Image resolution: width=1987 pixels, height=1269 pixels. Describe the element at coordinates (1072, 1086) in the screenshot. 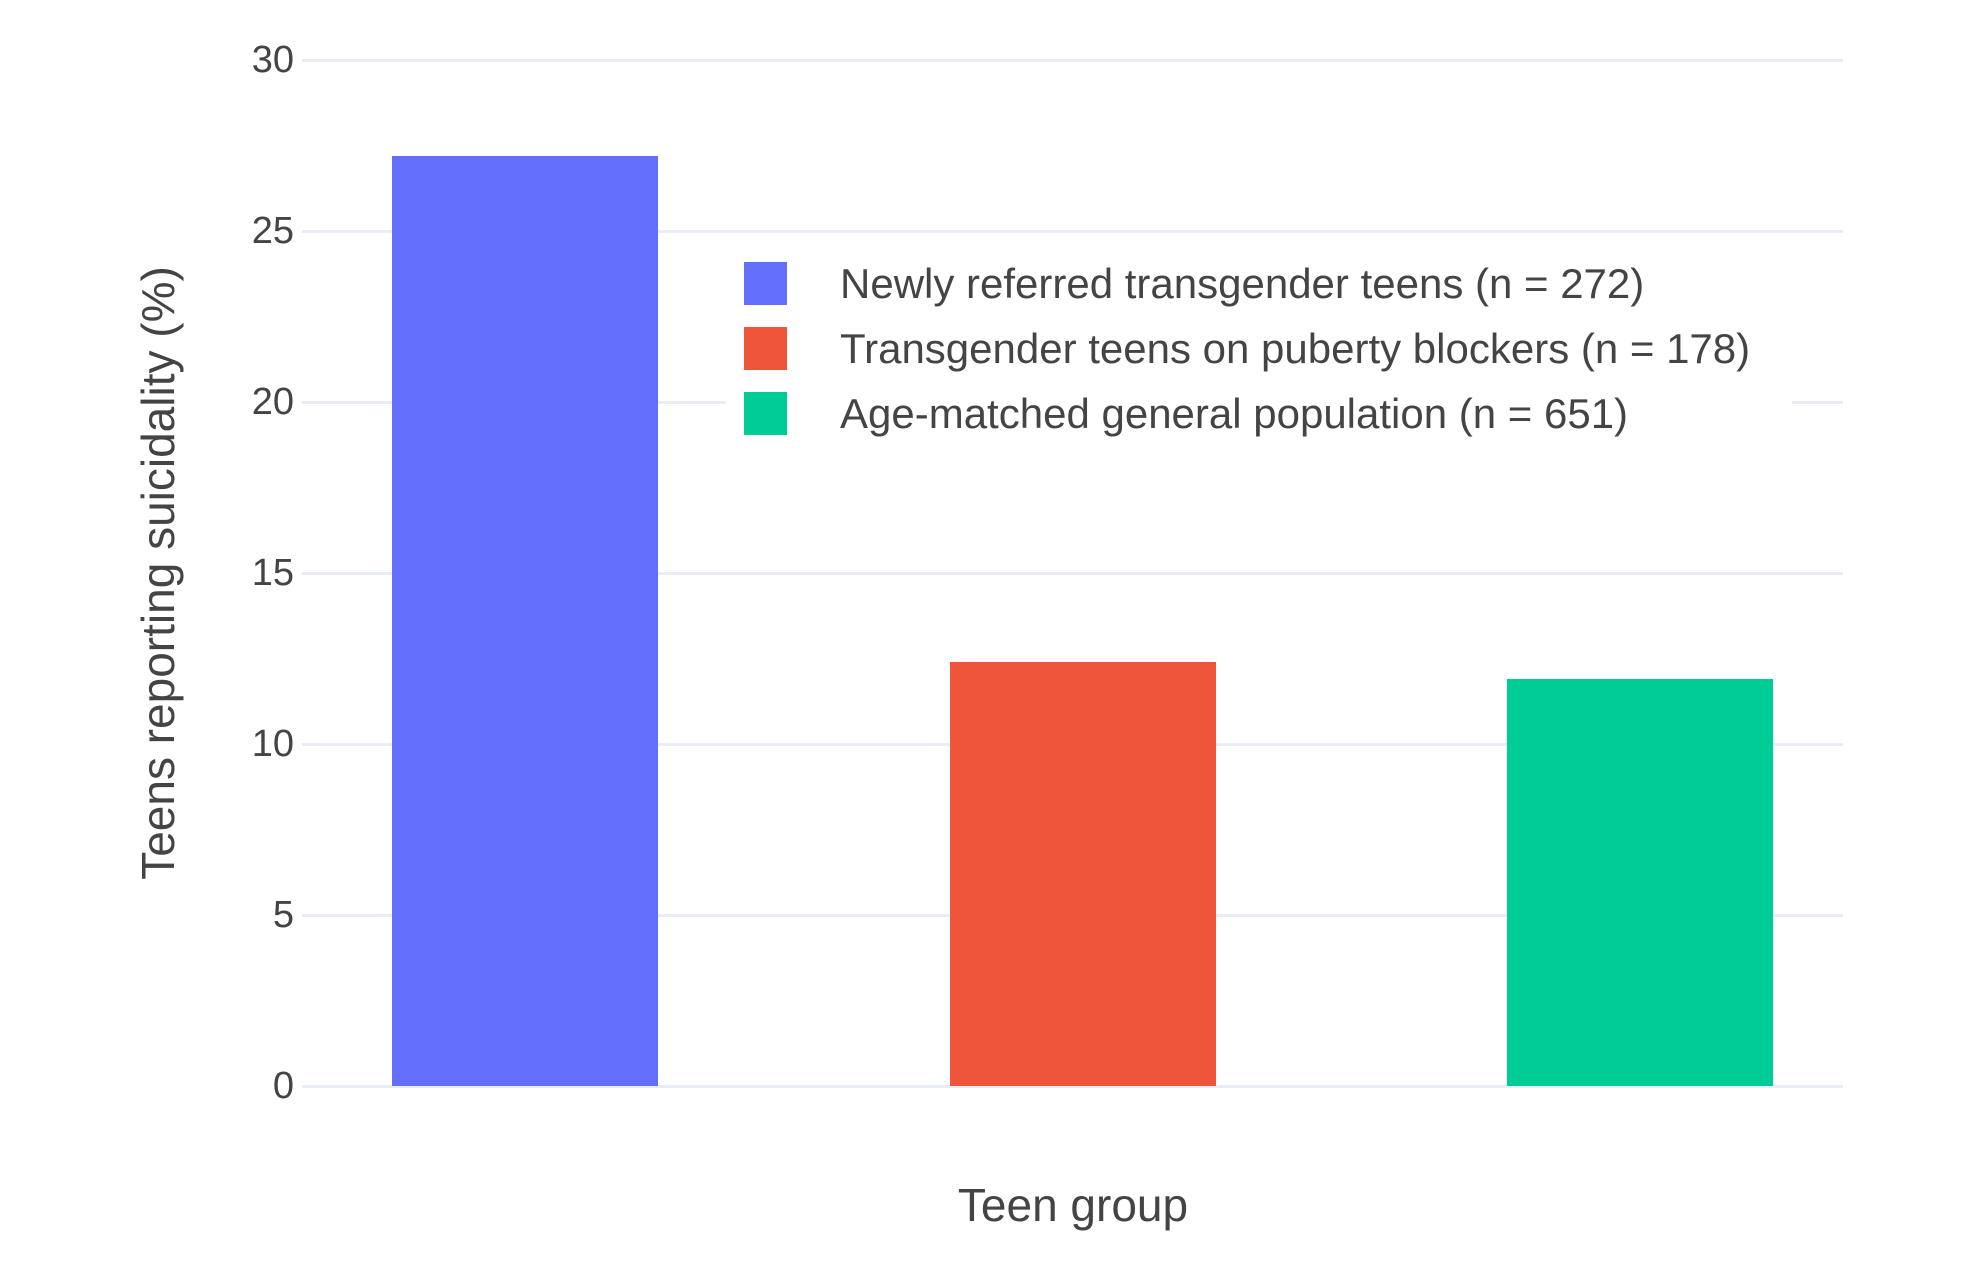

I see `x-axis-baseline` at that location.